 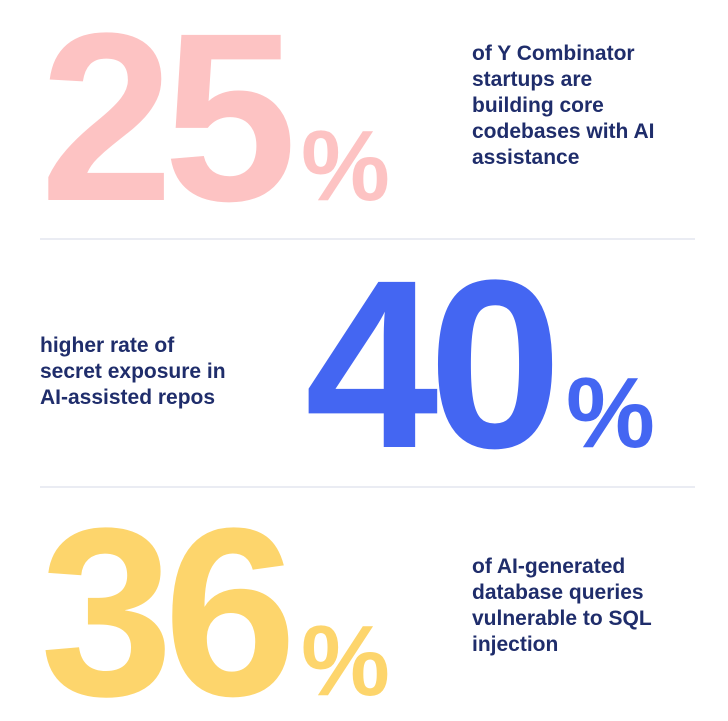 I want to click on stat-description: building core, so click(x=538, y=105).